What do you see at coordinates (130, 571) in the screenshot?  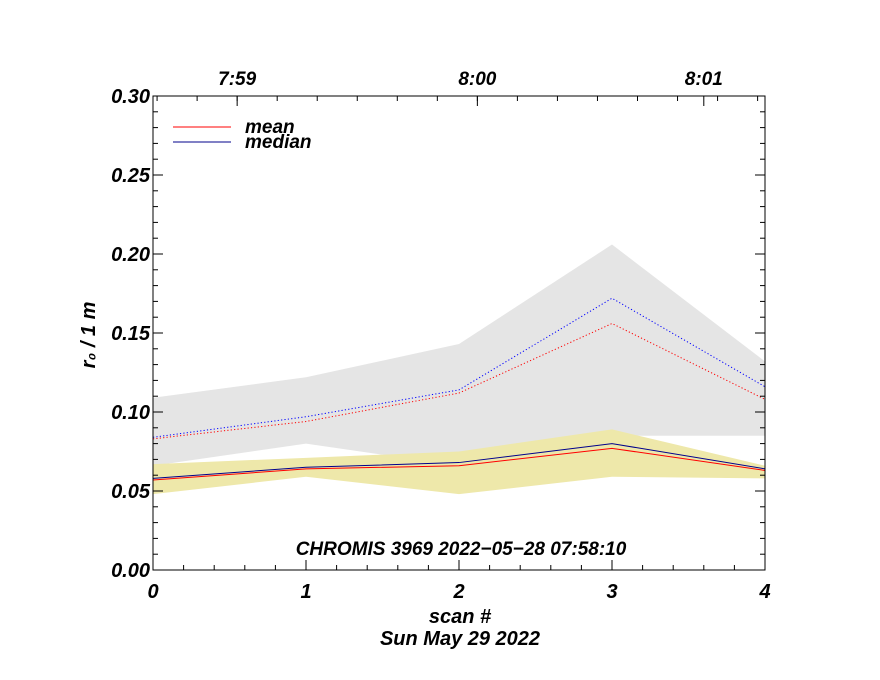 I see `y-tick-label: 0.00` at bounding box center [130, 571].